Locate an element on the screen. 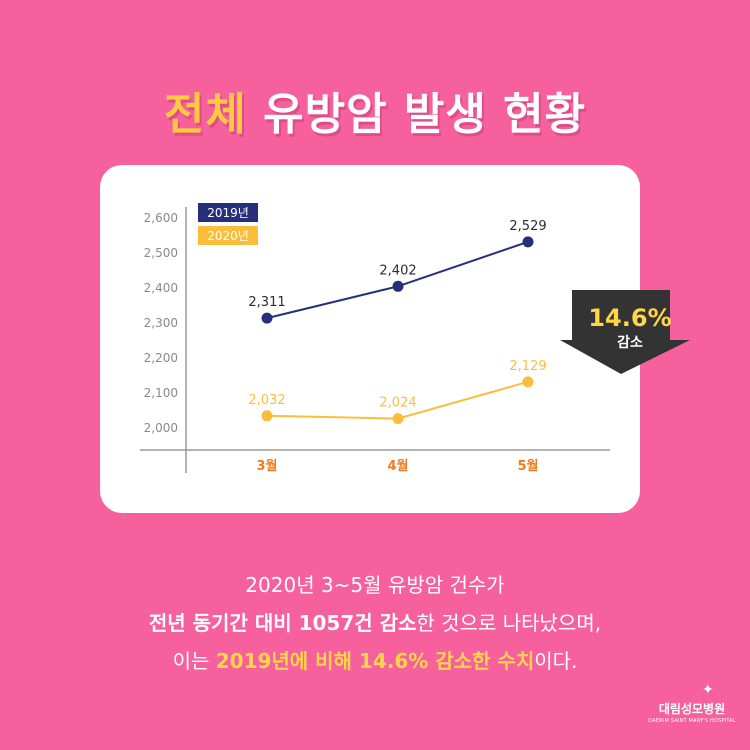 Image resolution: width=750 pixels, height=750 pixels. y-tick-label: 2,100 is located at coordinates (161, 393).